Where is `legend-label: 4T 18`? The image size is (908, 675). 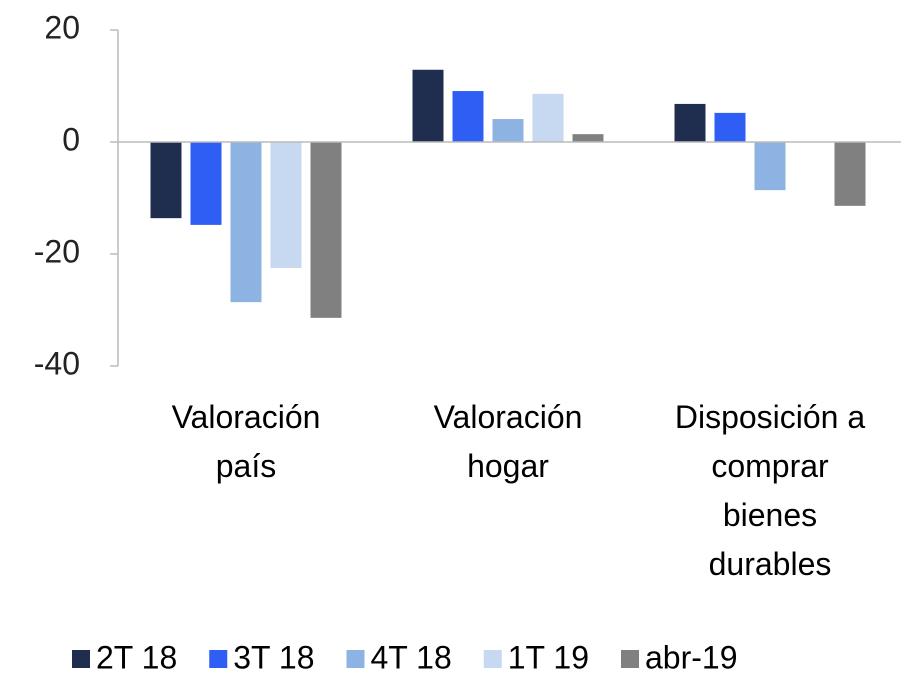 legend-label: 4T 18 is located at coordinates (411, 657).